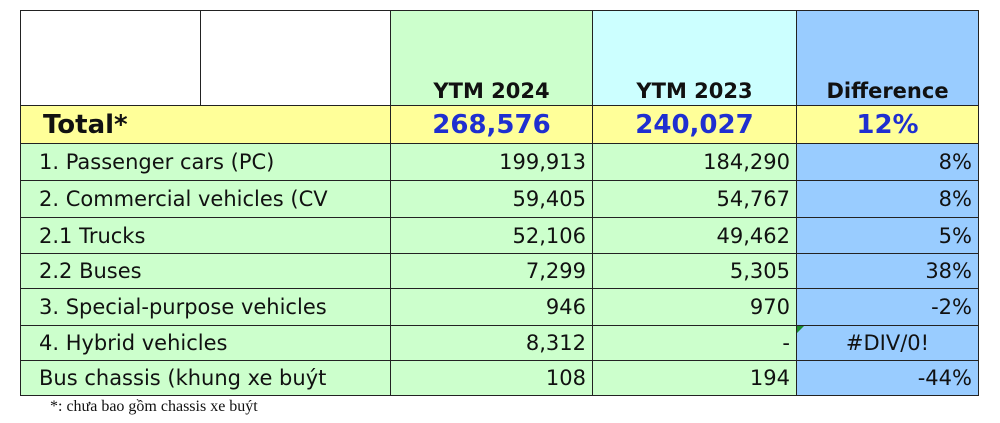 The image size is (1000, 423). Describe the element at coordinates (694, 378) in the screenshot. I see `cell-value: 194` at that location.